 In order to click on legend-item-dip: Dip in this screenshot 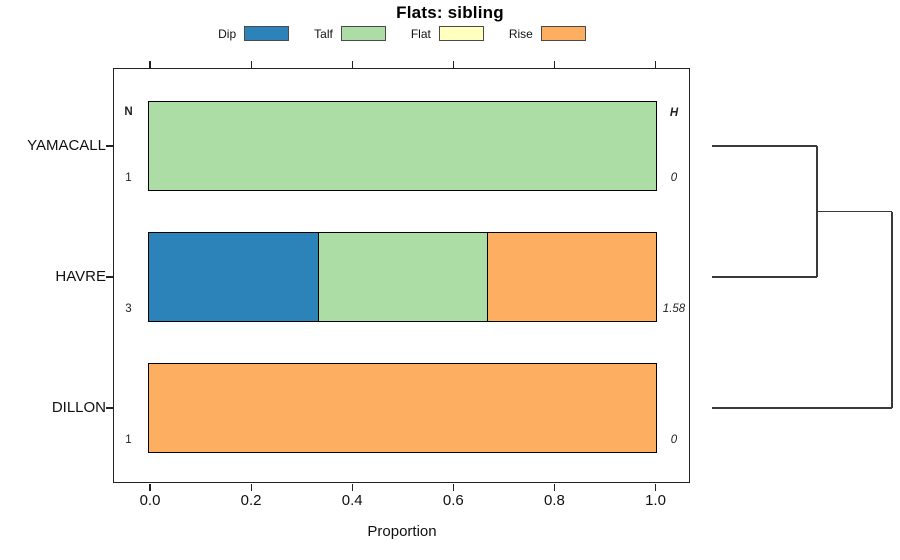, I will do `click(254, 33)`.